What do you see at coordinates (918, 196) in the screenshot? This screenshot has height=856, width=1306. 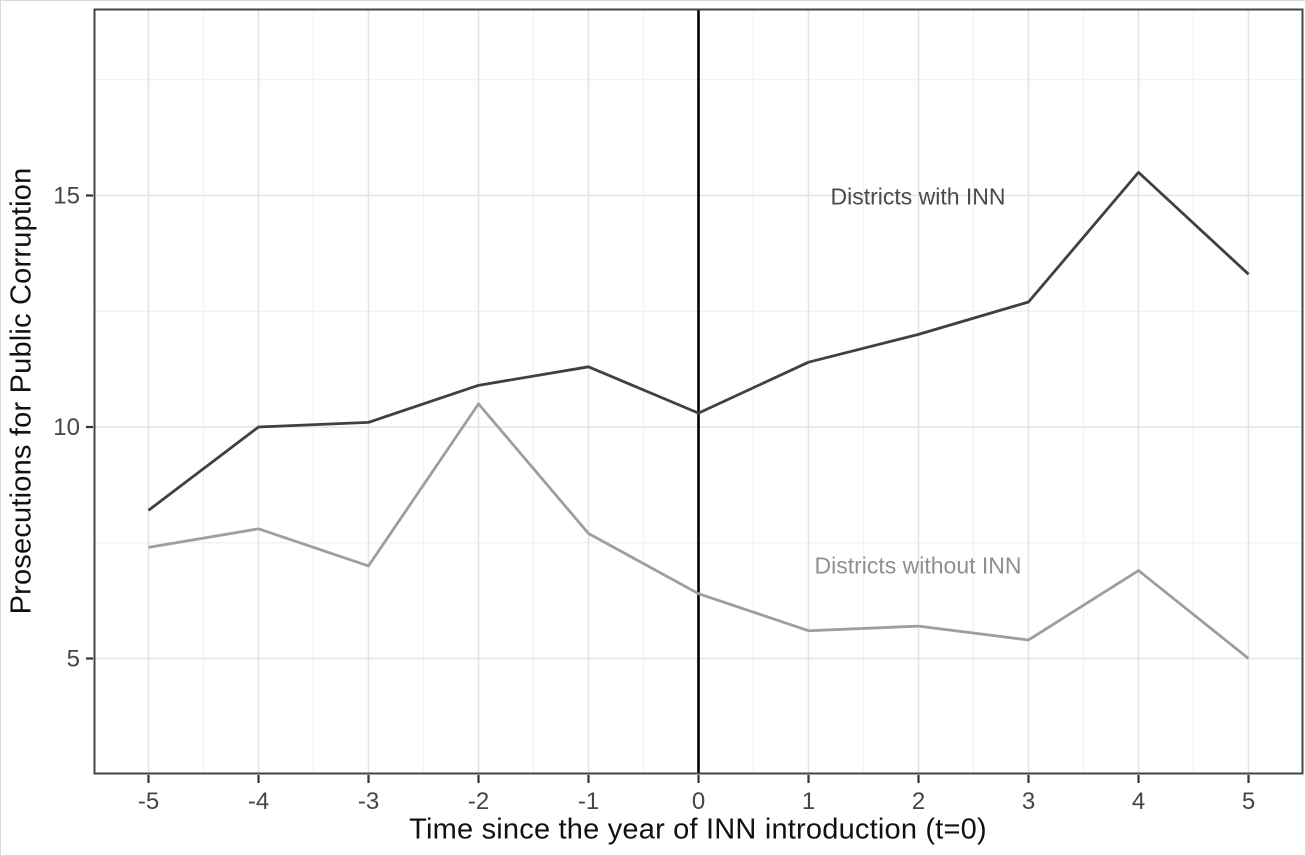 I see `series-label-districts-with-inn: Districts with INN` at bounding box center [918, 196].